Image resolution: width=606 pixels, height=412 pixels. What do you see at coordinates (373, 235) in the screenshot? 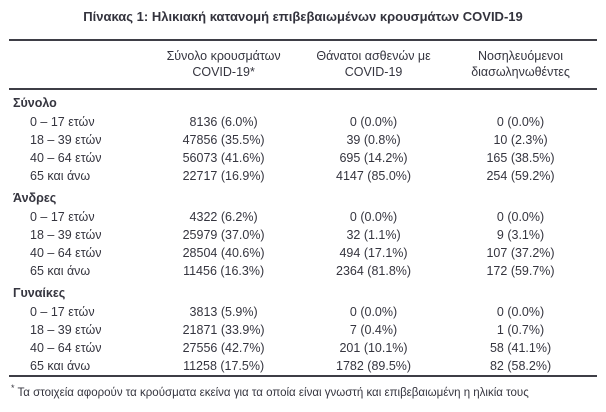
I see `cell-deaths: 32 (1.1%)` at bounding box center [373, 235].